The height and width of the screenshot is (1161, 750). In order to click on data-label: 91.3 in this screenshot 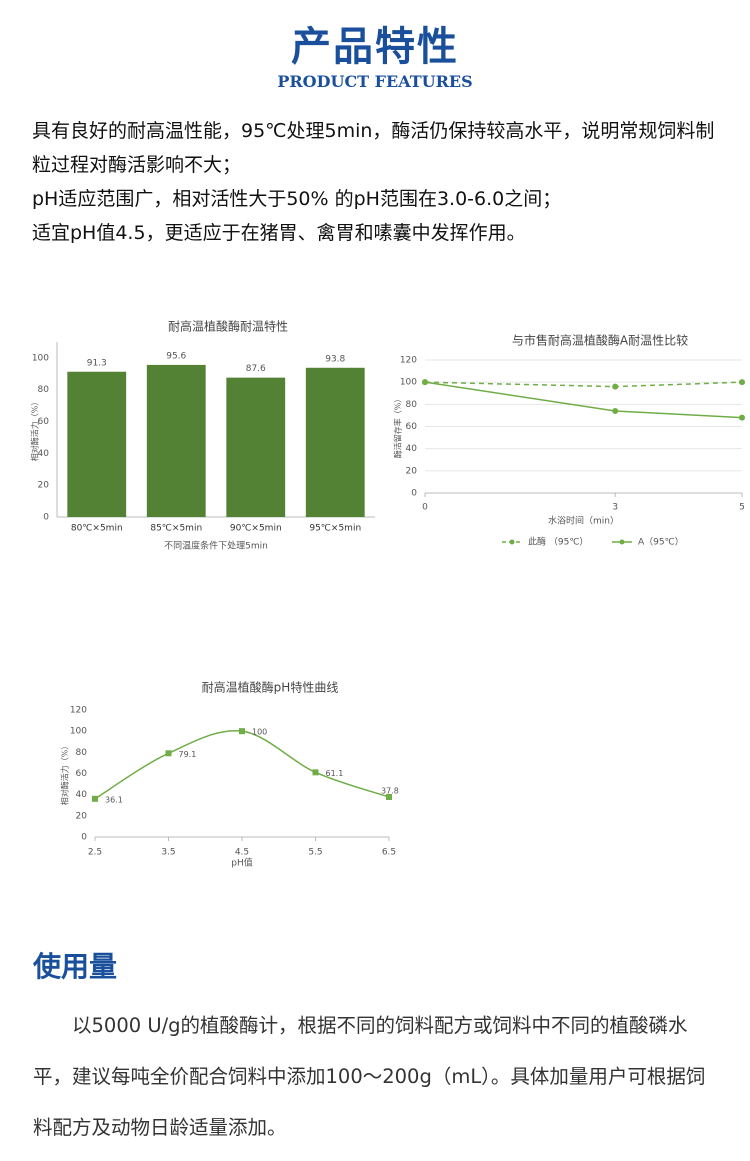, I will do `click(97, 363)`.